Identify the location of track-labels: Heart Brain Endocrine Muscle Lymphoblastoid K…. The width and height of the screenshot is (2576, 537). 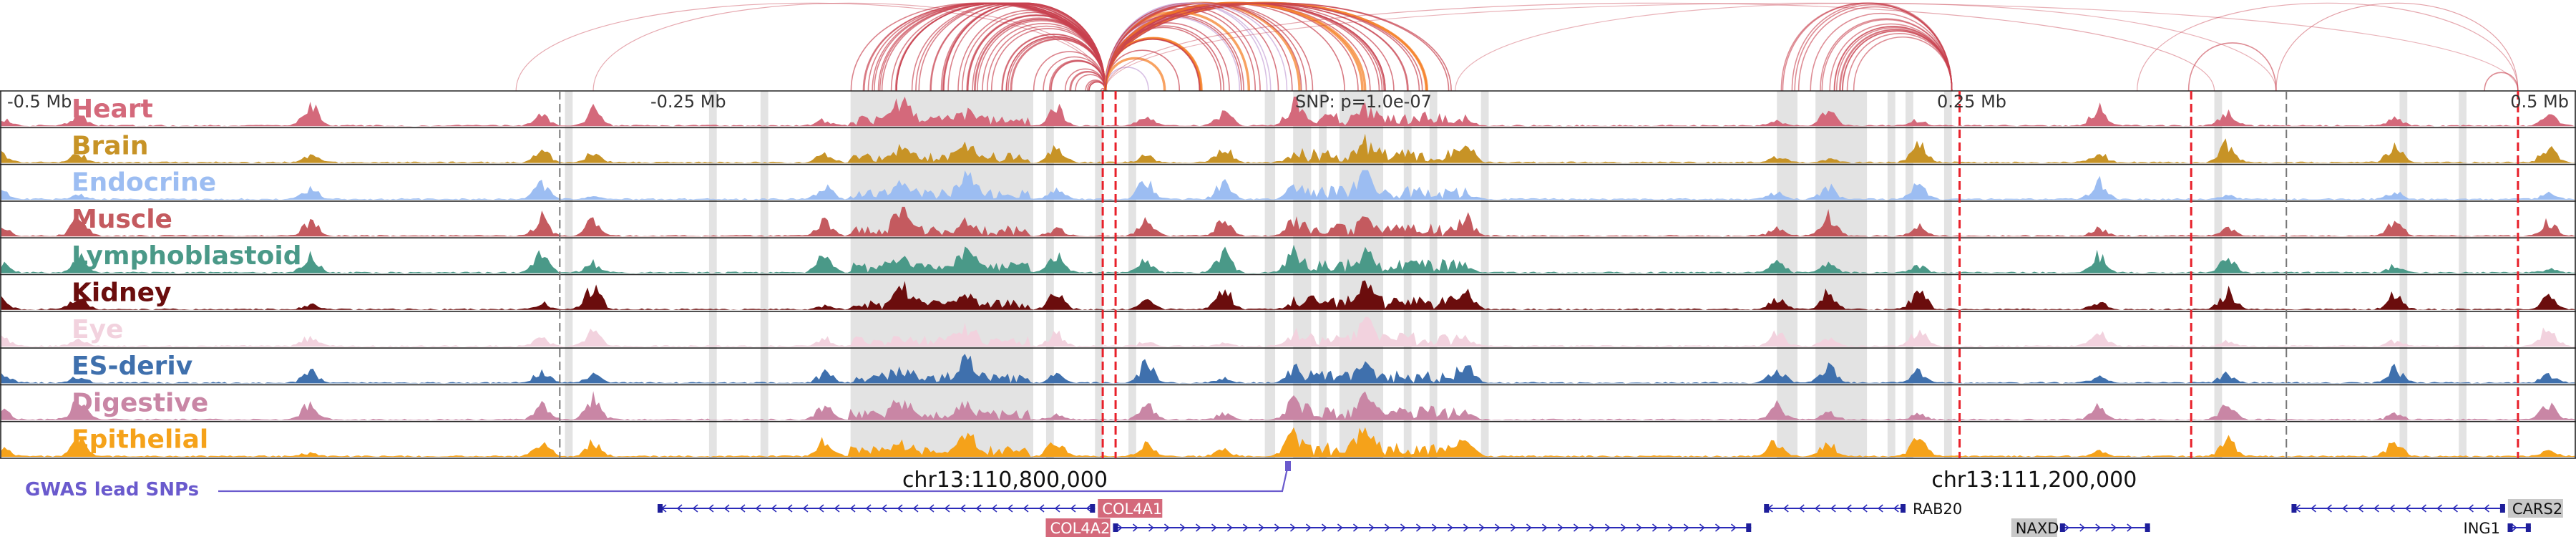
(187, 275).